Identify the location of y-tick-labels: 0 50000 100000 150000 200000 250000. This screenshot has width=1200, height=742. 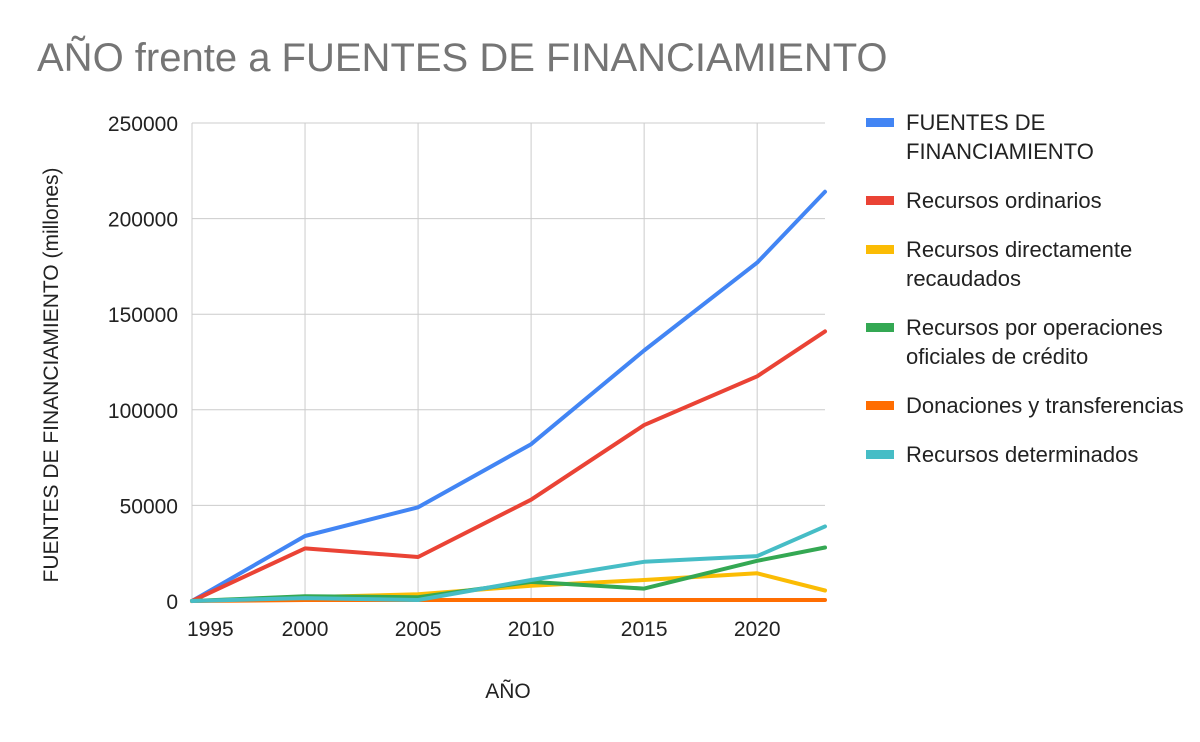
(143, 363).